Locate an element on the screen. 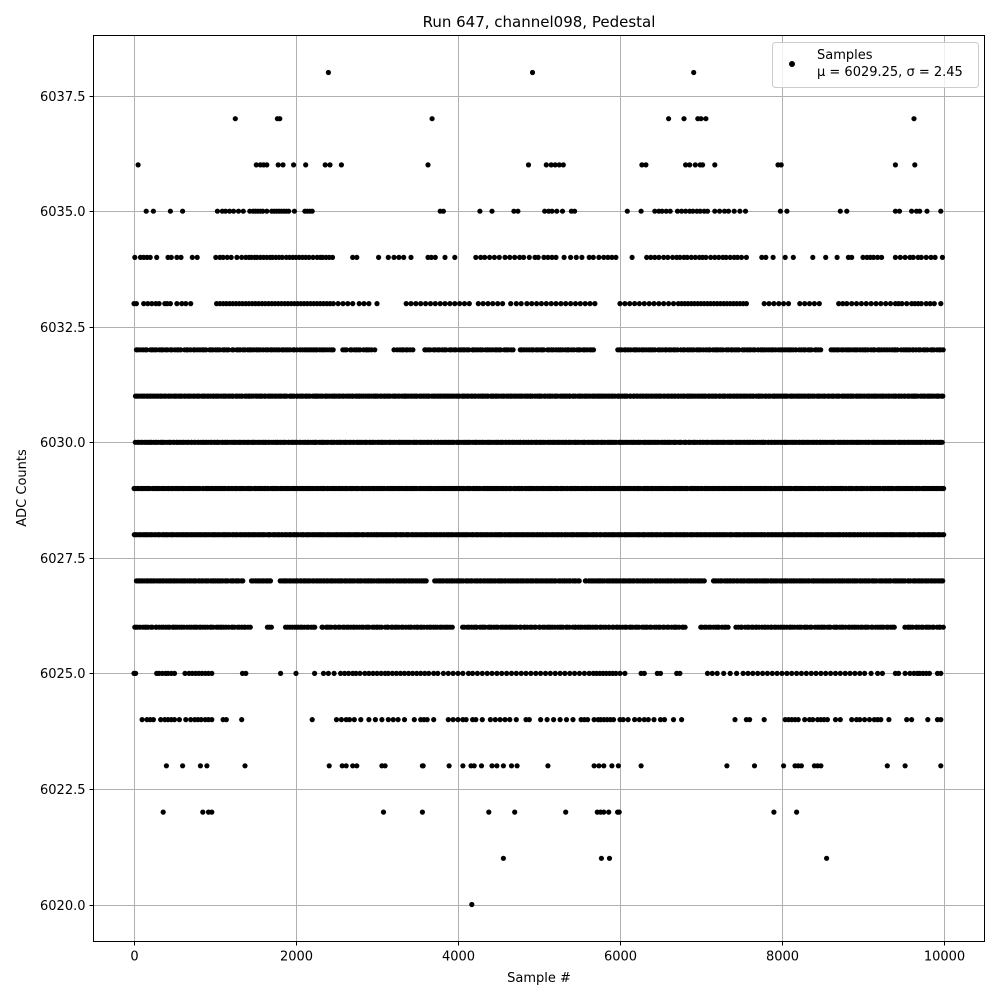 The image size is (1000, 1000). y-axis-label: ADC Counts is located at coordinates (22, 488).